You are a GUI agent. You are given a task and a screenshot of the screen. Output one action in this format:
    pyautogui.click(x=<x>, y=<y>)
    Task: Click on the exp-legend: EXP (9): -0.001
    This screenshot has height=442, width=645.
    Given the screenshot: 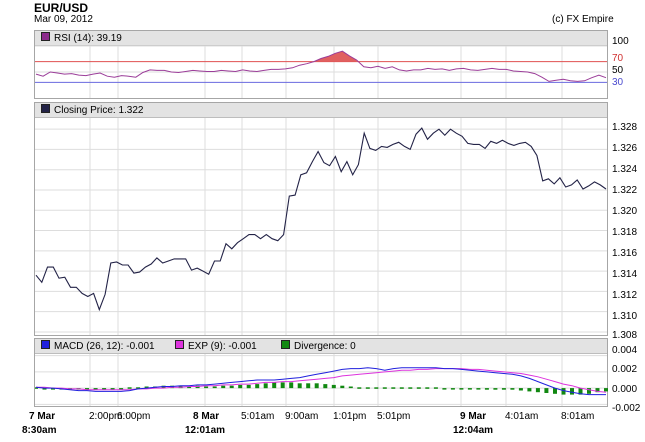 What is the action you would take?
    pyautogui.click(x=216, y=346)
    